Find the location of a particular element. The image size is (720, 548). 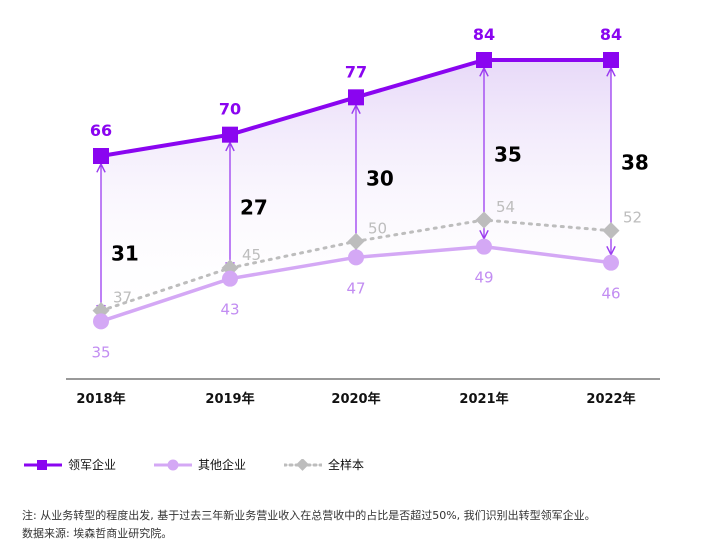

leaders-value-label: 66 is located at coordinates (101, 130).